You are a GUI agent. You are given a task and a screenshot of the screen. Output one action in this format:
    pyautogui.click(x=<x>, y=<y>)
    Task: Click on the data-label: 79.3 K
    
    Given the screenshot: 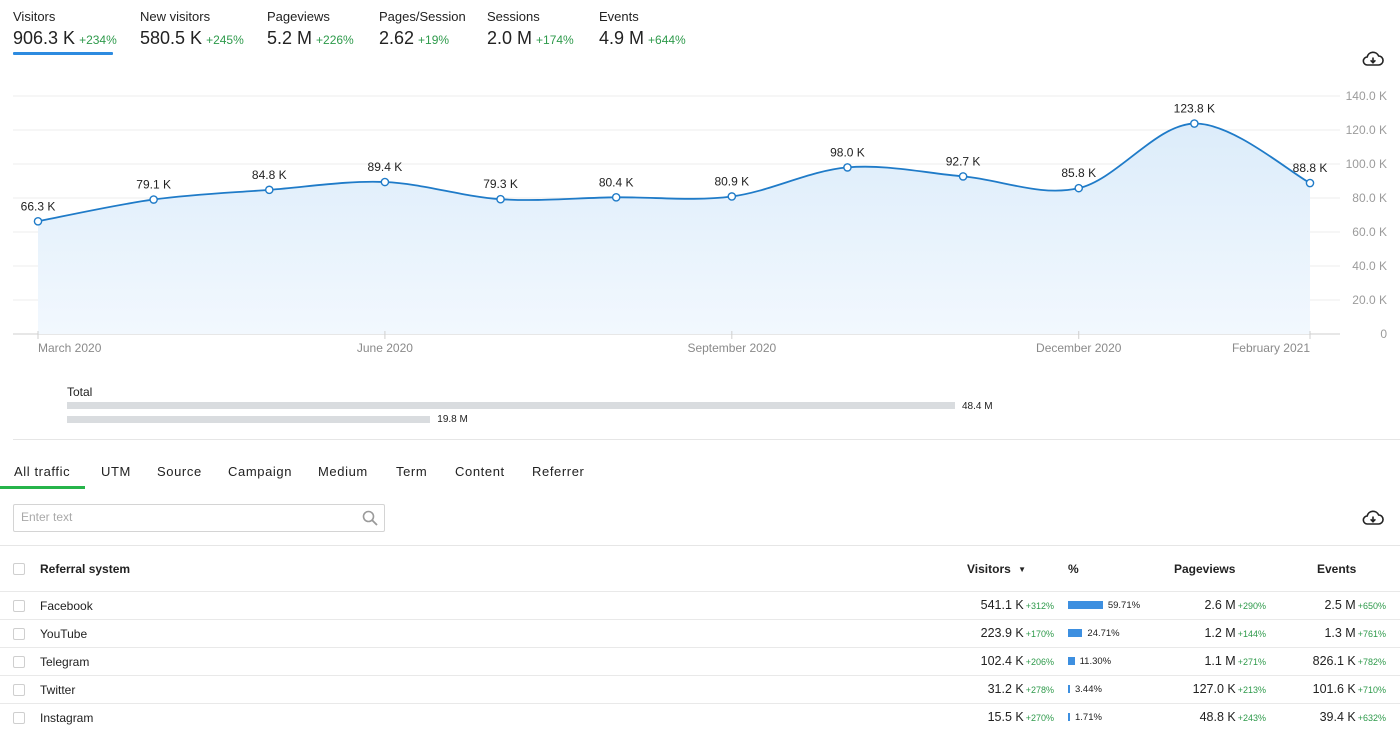 What is the action you would take?
    pyautogui.click(x=500, y=184)
    